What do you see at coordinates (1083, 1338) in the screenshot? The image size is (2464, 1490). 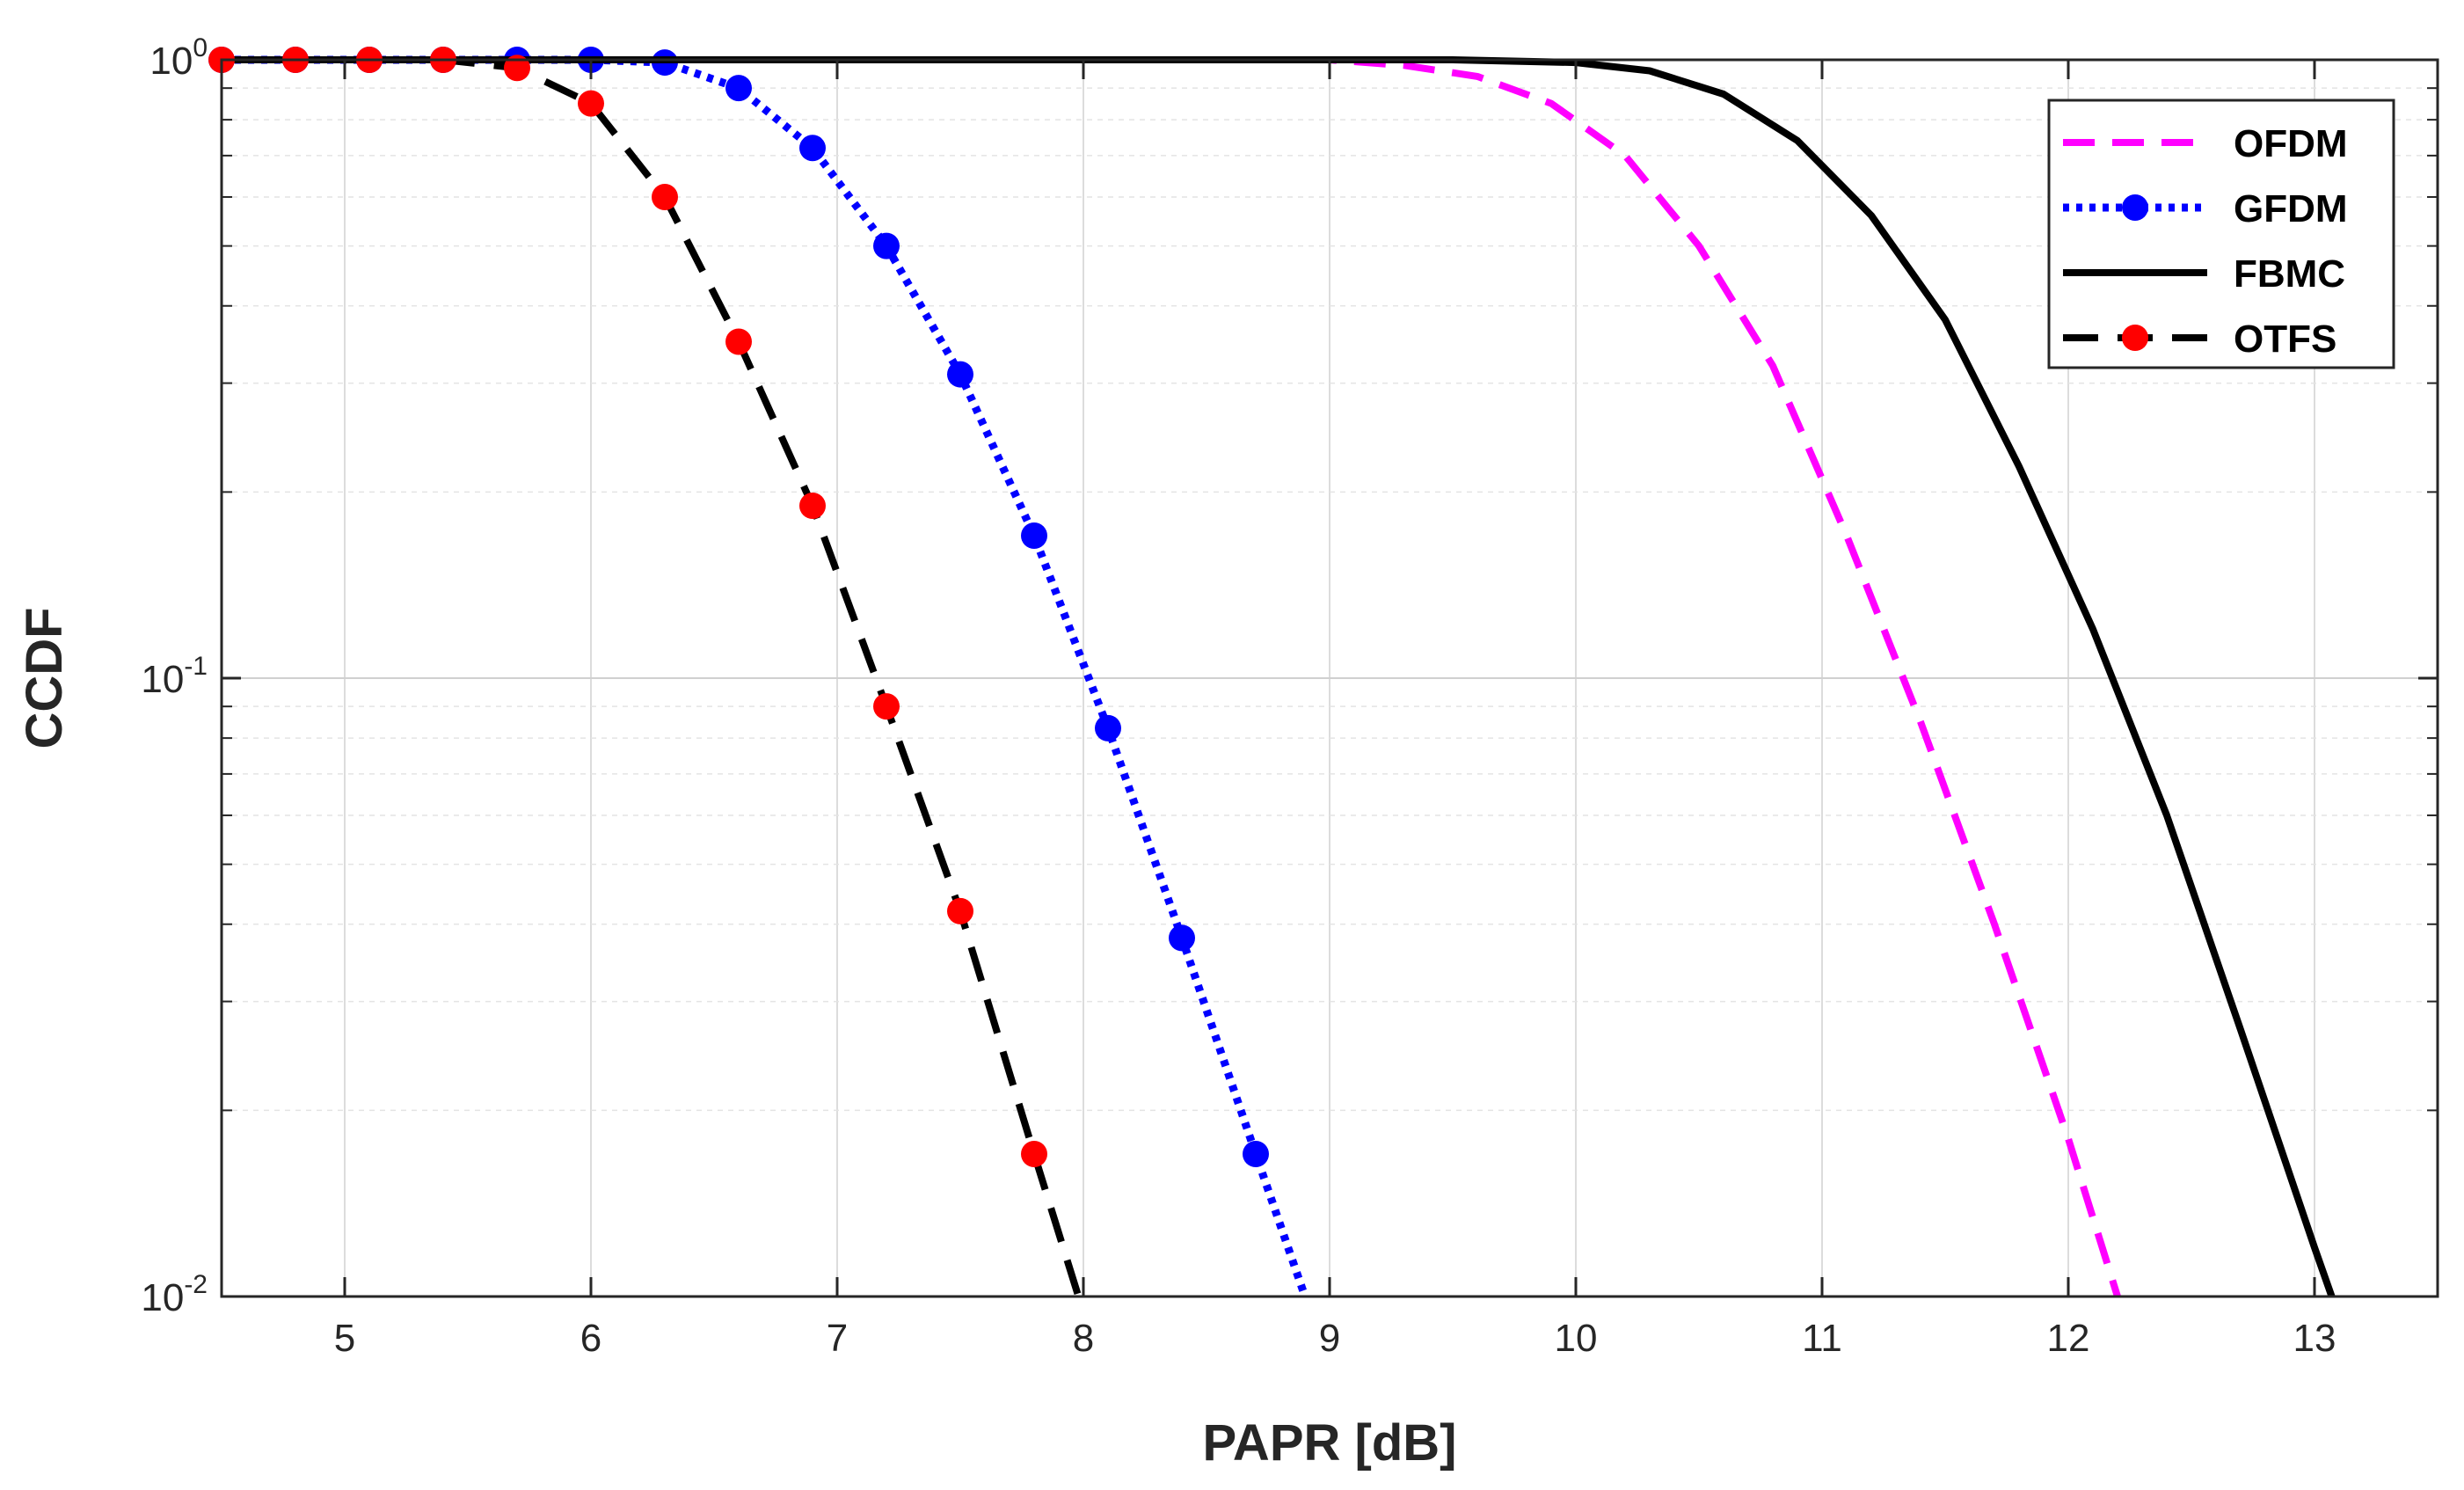 I see `x-tick-label: 8` at bounding box center [1083, 1338].